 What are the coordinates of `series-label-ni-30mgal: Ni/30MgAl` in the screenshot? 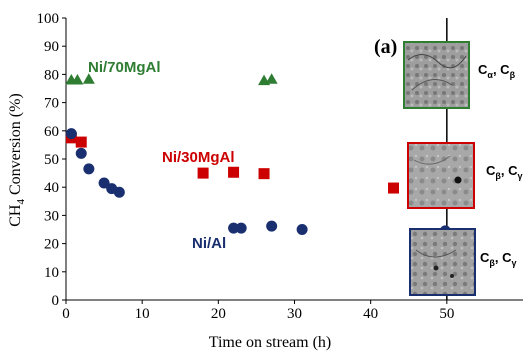 It's located at (198, 157).